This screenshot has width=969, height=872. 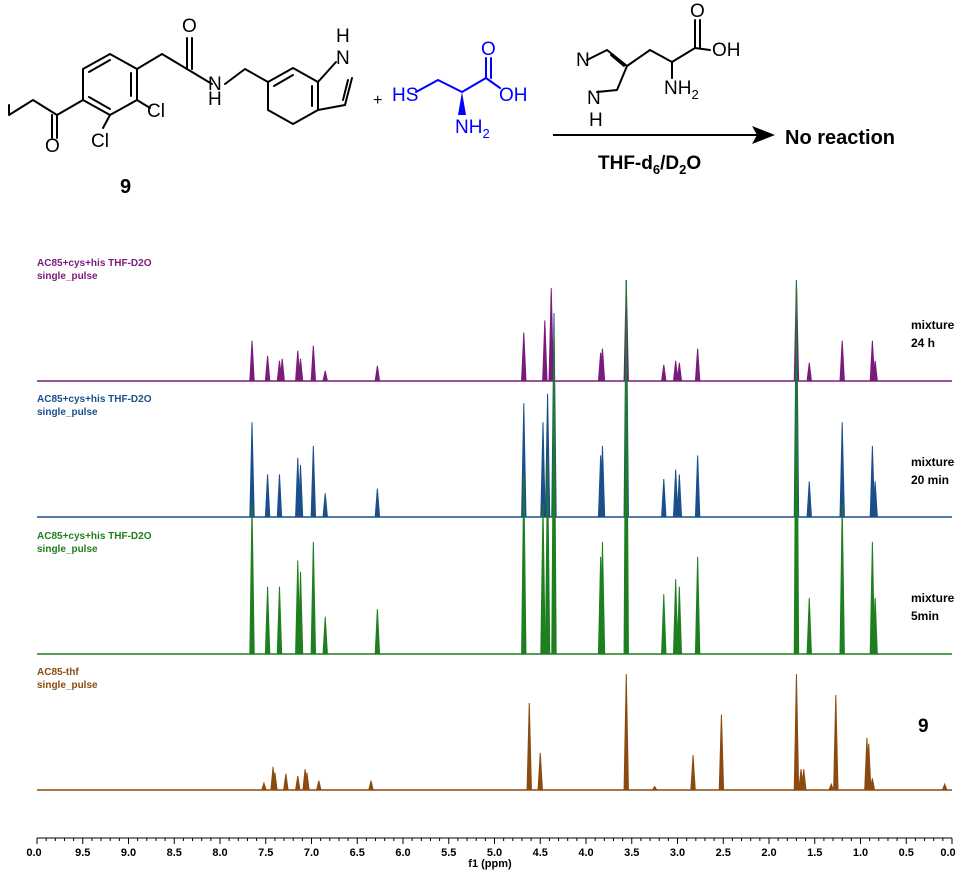 I want to click on reaction-arrow-head, so click(x=763, y=135).